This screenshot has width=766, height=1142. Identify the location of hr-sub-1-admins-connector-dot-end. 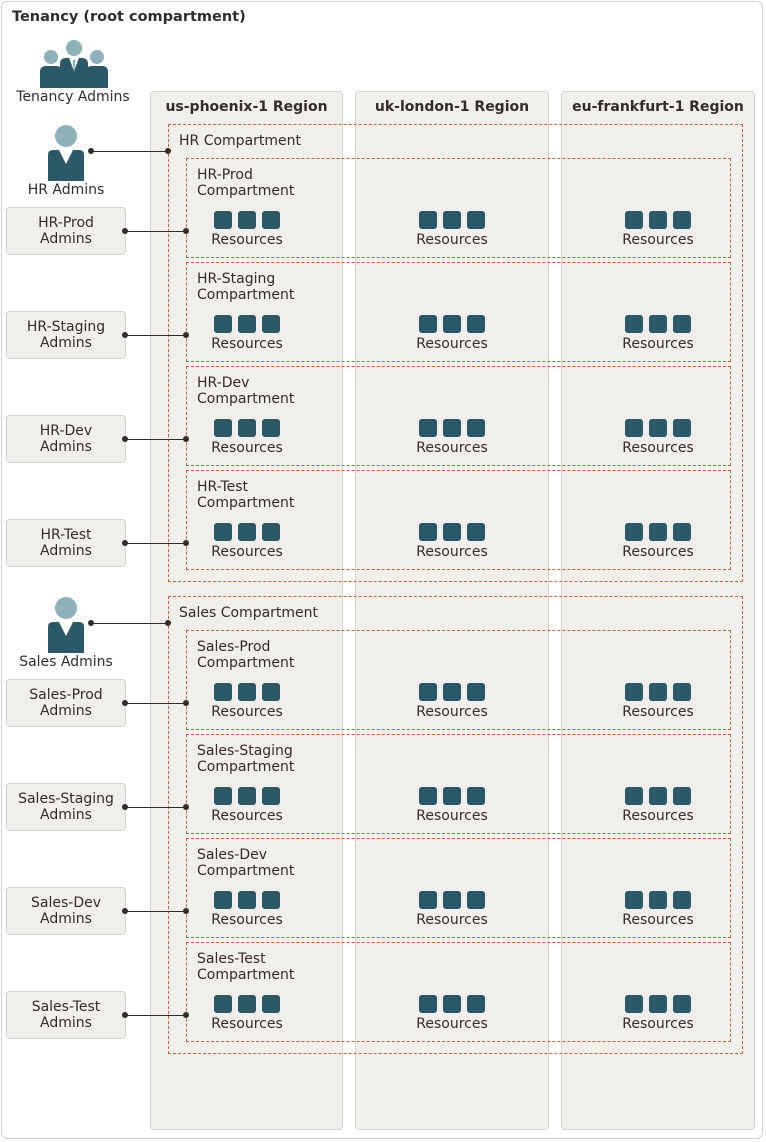
(186, 335).